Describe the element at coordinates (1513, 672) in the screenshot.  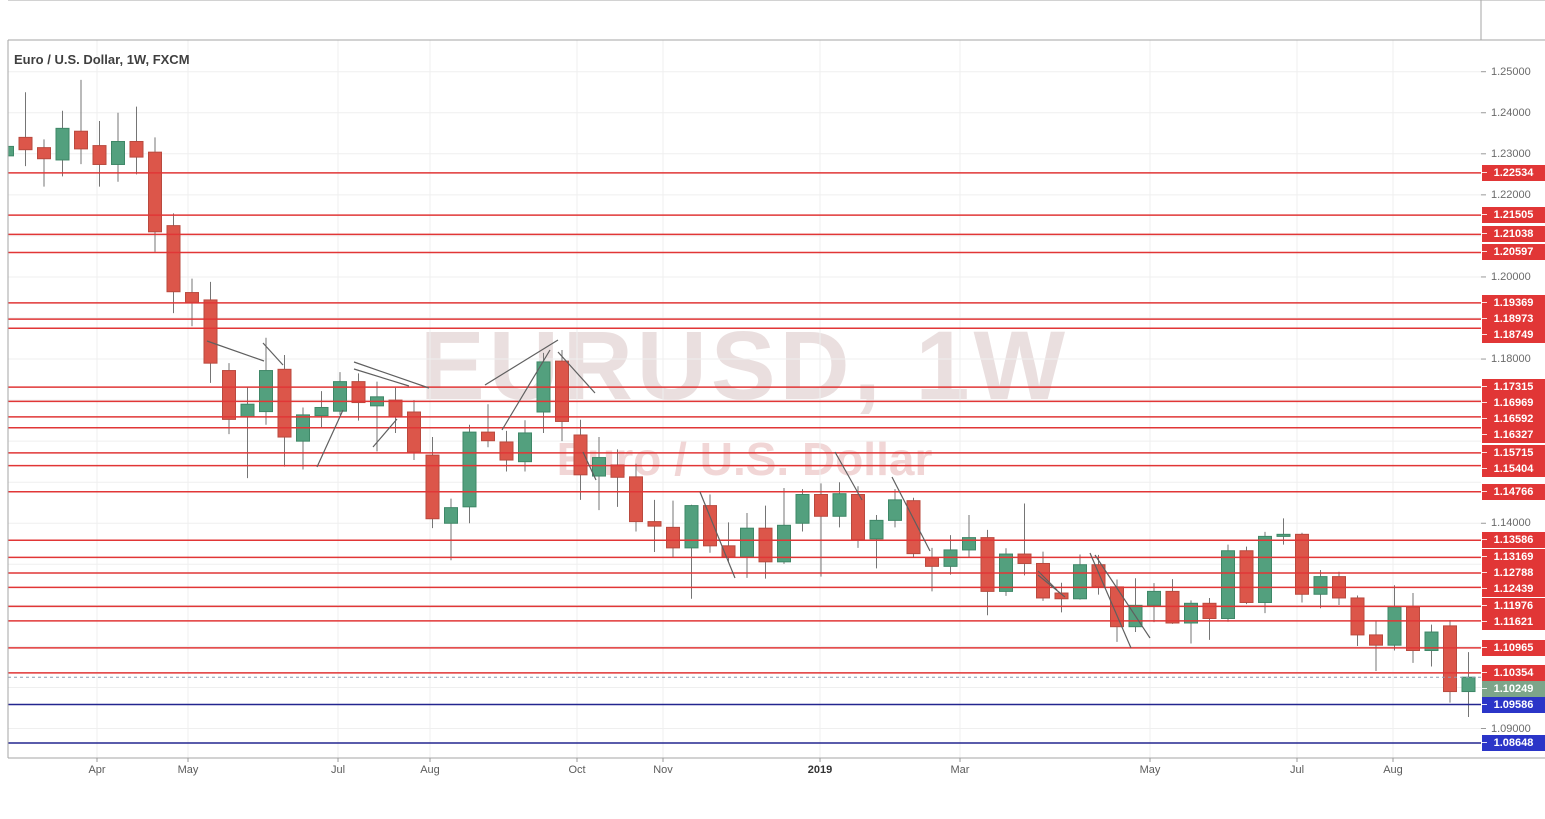
I see `resistance-price-badge: 1.10354` at that location.